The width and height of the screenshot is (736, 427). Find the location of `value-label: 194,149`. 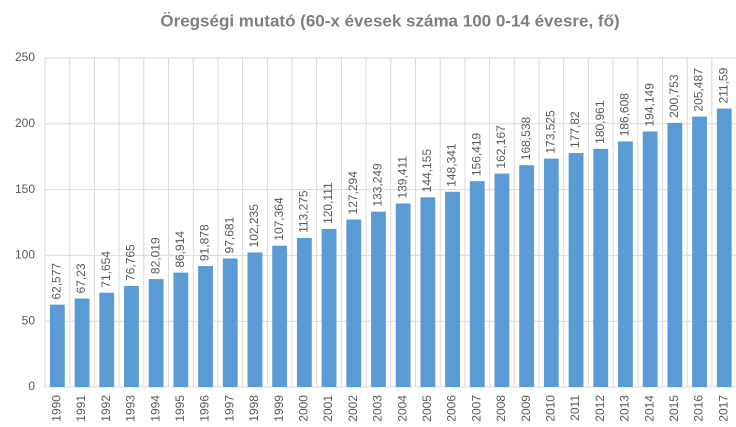

value-label: 194,149 is located at coordinates (649, 105).